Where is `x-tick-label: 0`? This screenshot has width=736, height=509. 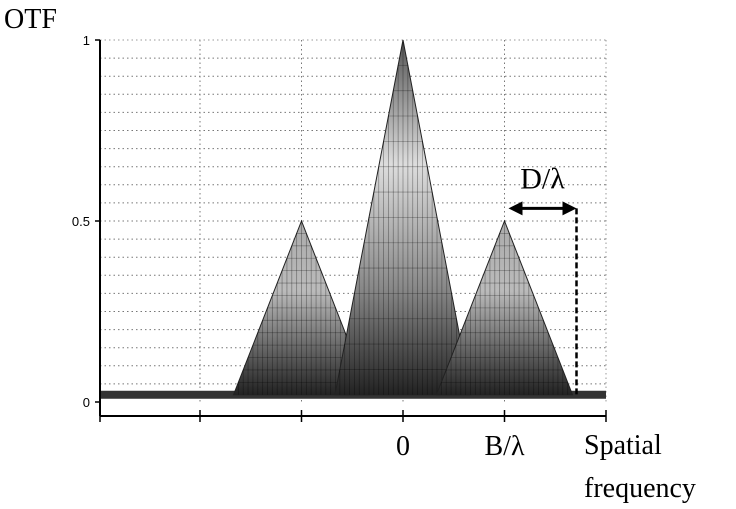
x-tick-label: 0 is located at coordinates (403, 446).